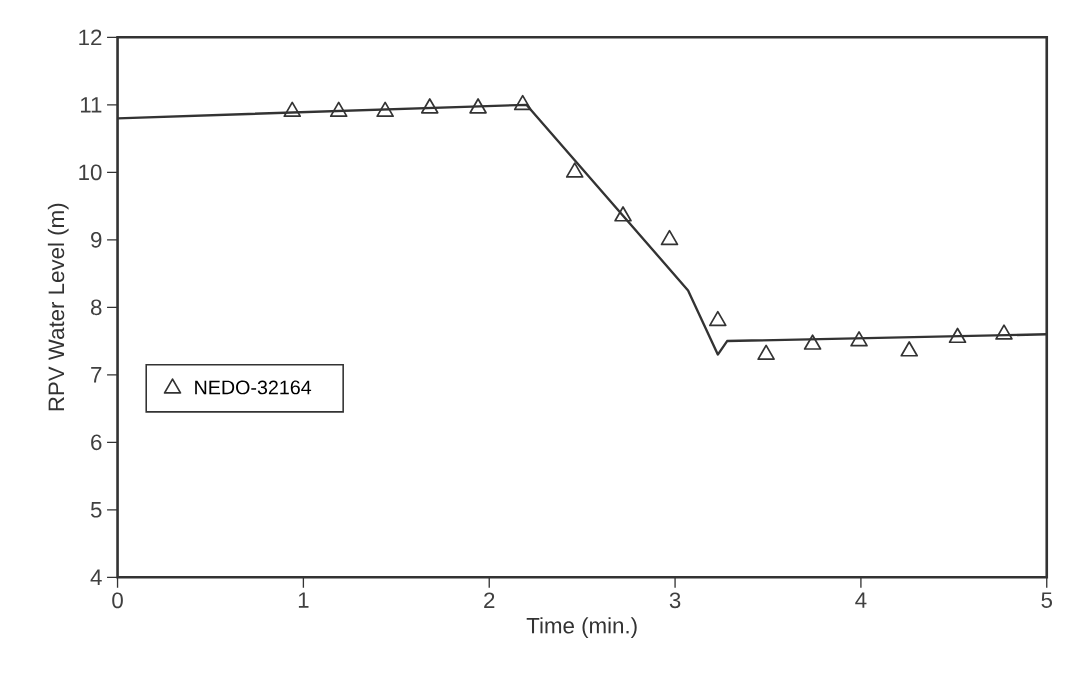 The image size is (1071, 677). Describe the element at coordinates (96, 307) in the screenshot. I see `y-tick-label: 8` at that location.